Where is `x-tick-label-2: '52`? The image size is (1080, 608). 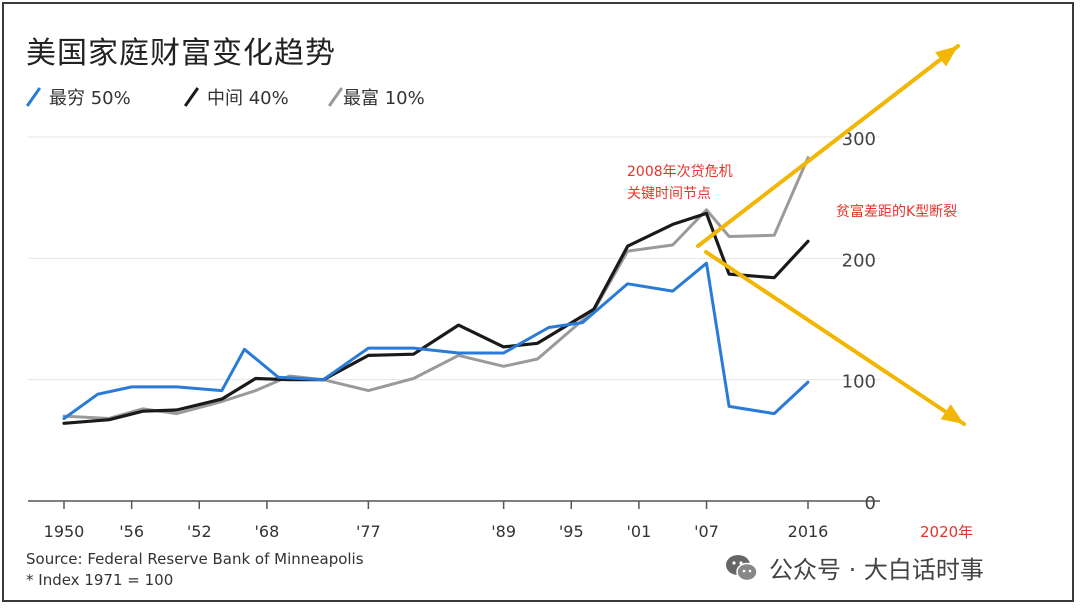 x-tick-label-2: '52 is located at coordinates (199, 531).